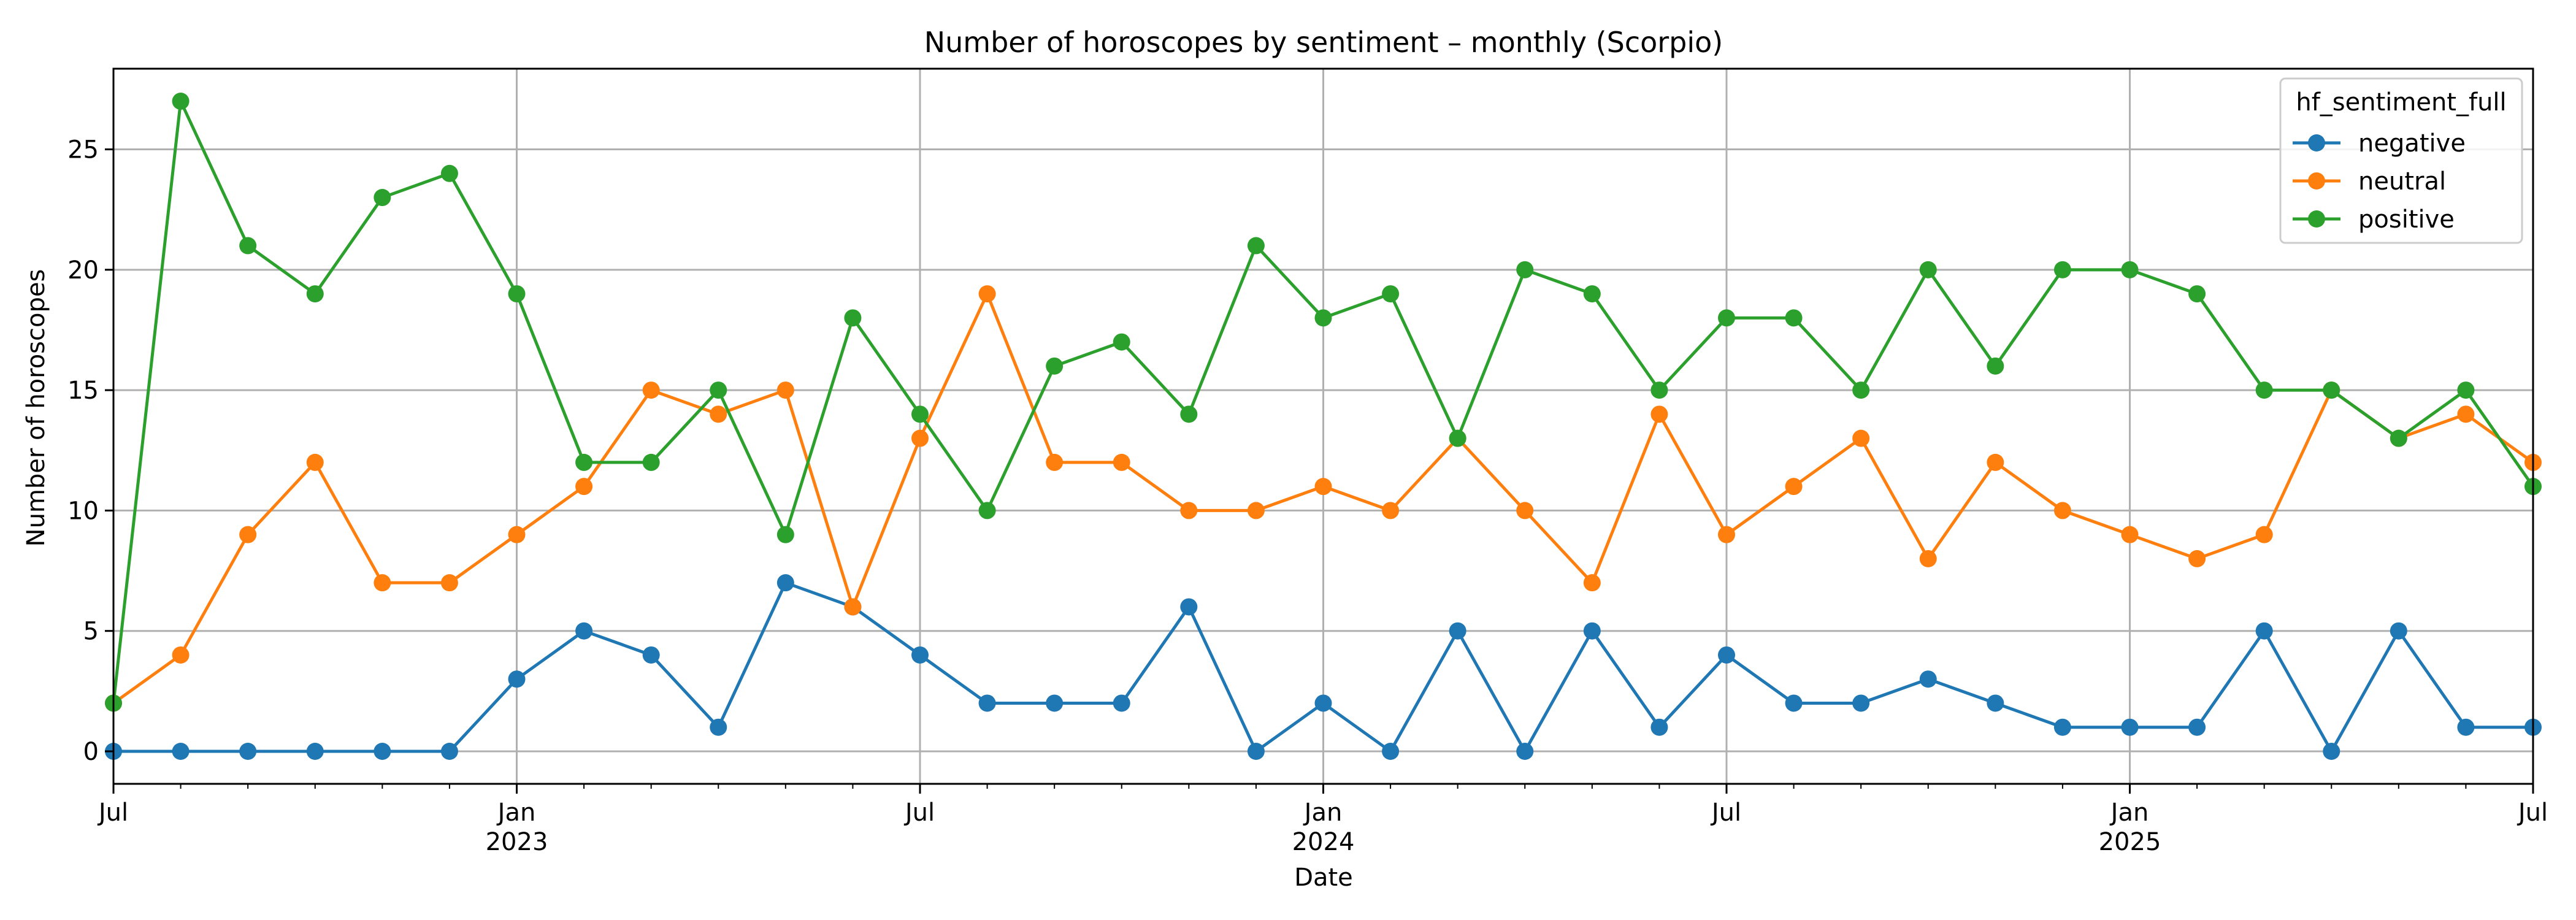 The image size is (2576, 920). What do you see at coordinates (1323, 842) in the screenshot?
I see `x-tick-year-label: 2024` at bounding box center [1323, 842].